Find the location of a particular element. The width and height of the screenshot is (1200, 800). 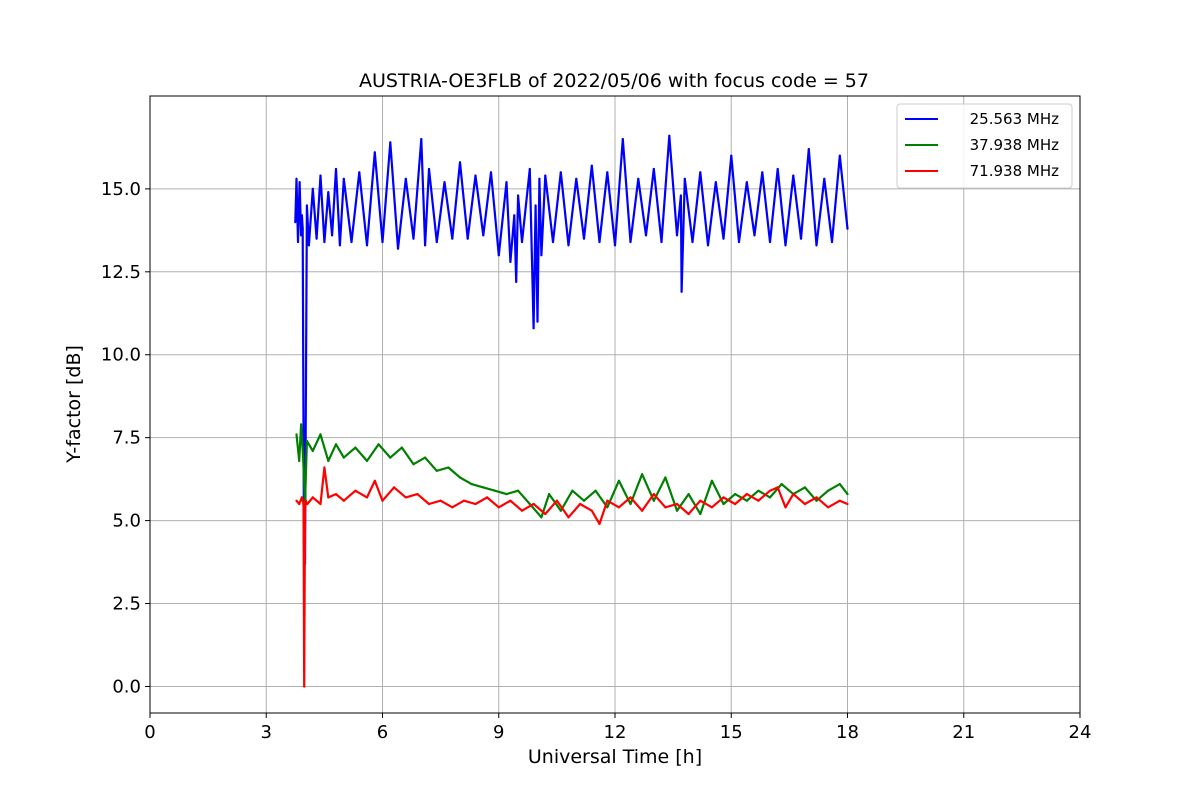

x-tick-label: 6 is located at coordinates (382, 732).